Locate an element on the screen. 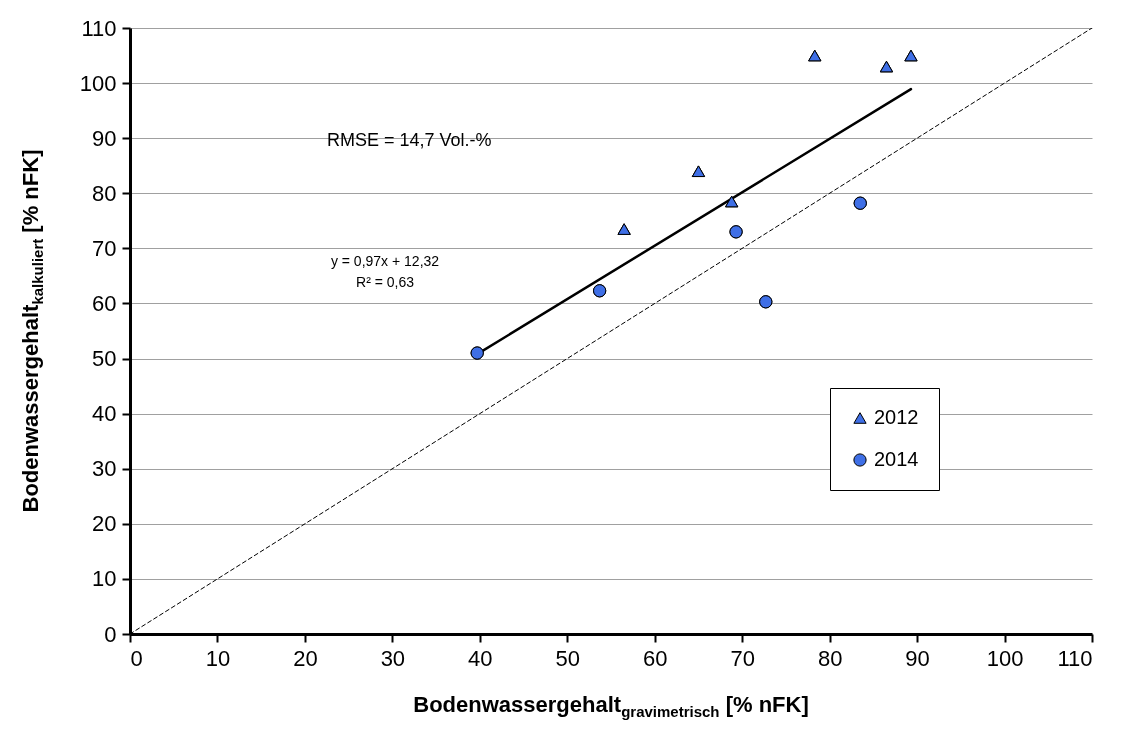 The image size is (1122, 734). x-tick-label: 90 is located at coordinates (917, 658).